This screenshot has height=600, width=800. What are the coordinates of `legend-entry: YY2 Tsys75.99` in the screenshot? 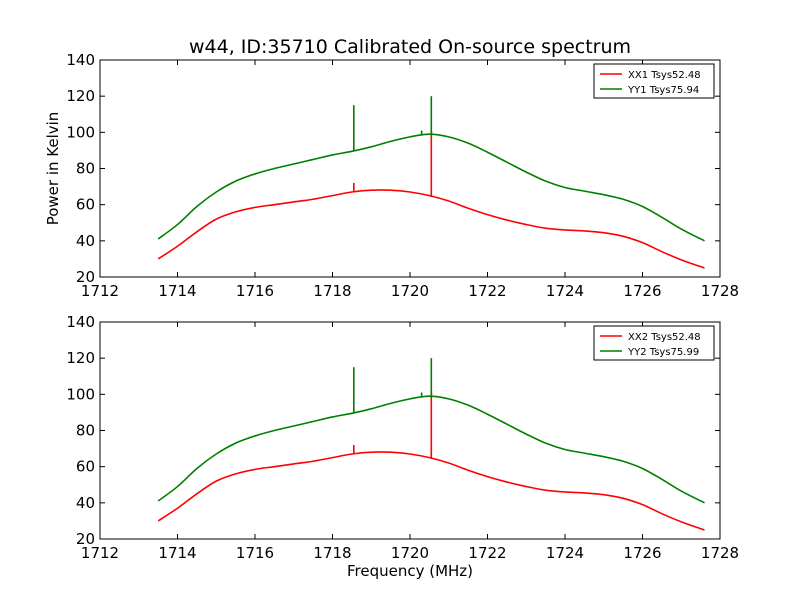 It's located at (663, 352).